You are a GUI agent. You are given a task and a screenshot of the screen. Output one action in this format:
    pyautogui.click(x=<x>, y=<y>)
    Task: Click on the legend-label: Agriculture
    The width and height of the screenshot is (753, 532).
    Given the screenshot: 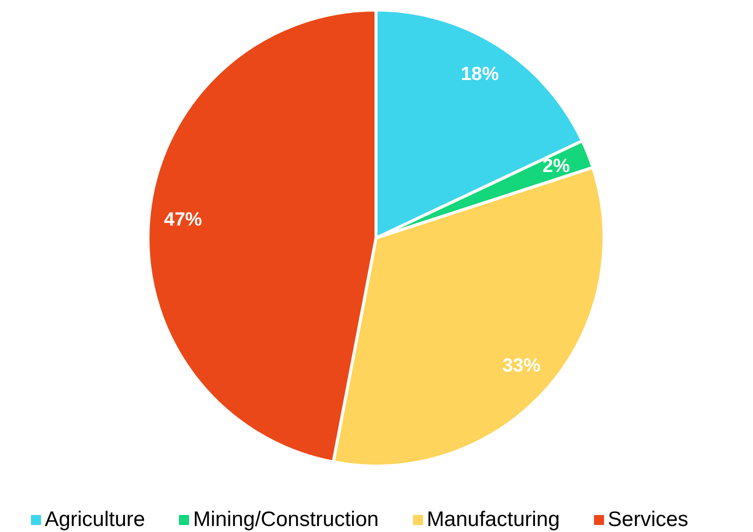 What is the action you would take?
    pyautogui.click(x=95, y=519)
    